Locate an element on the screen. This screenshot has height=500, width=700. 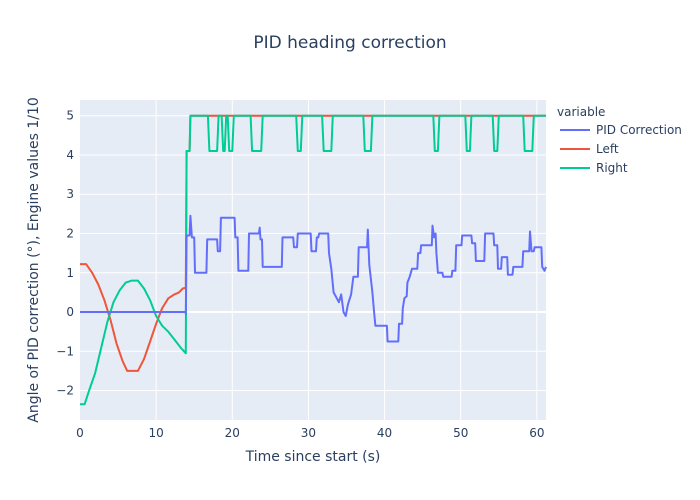
legend-items: PID Correction Left Right is located at coordinates (621, 149).